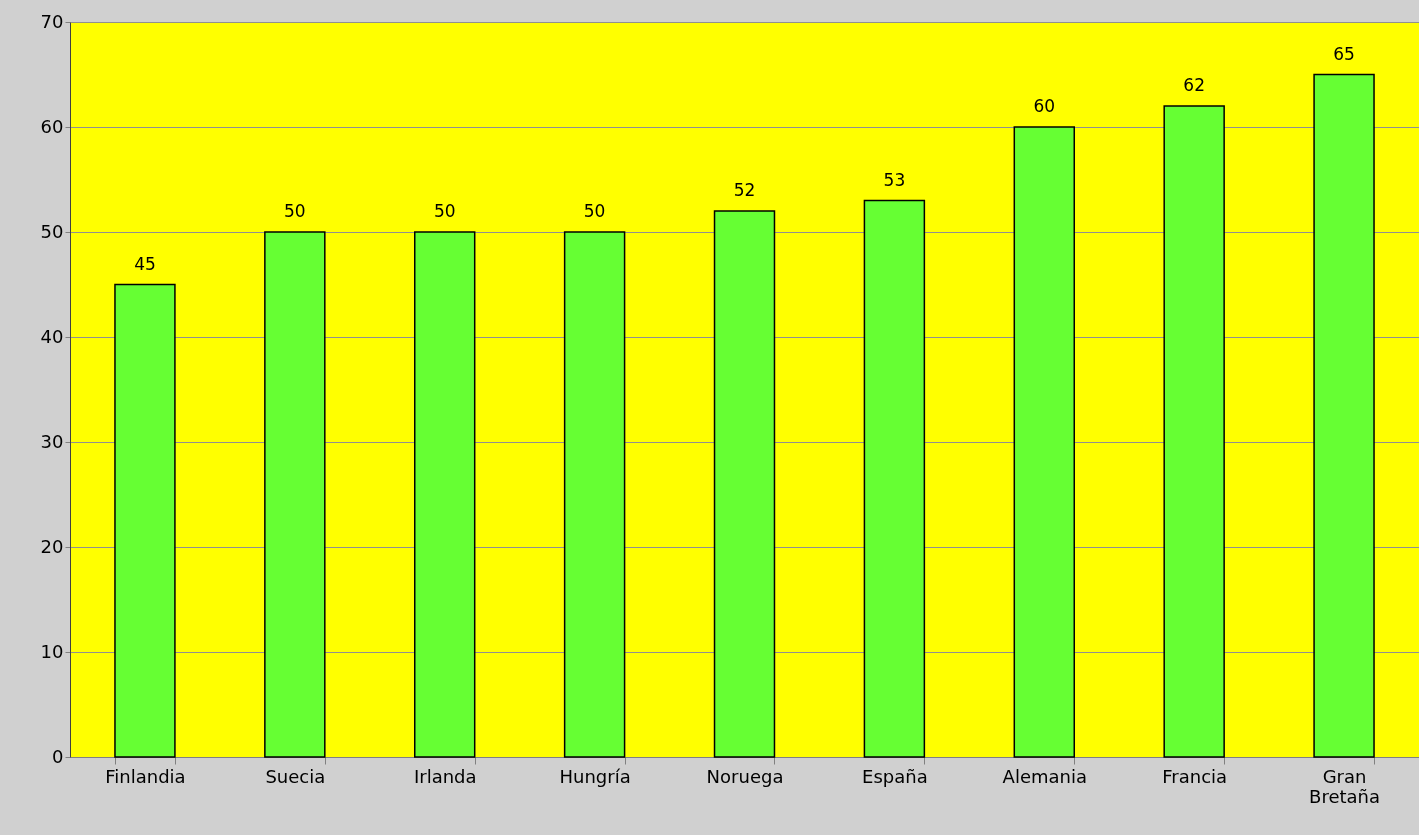 Image resolution: width=1419 pixels, height=835 pixels. I want to click on x-tick-label: Finlandia, so click(145, 776).